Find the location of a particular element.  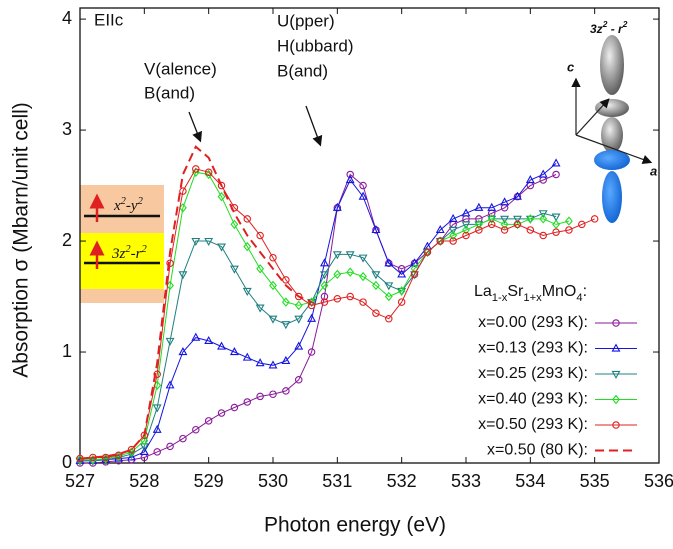

rich-text: 3z2 - r2 is located at coordinates (609, 27).